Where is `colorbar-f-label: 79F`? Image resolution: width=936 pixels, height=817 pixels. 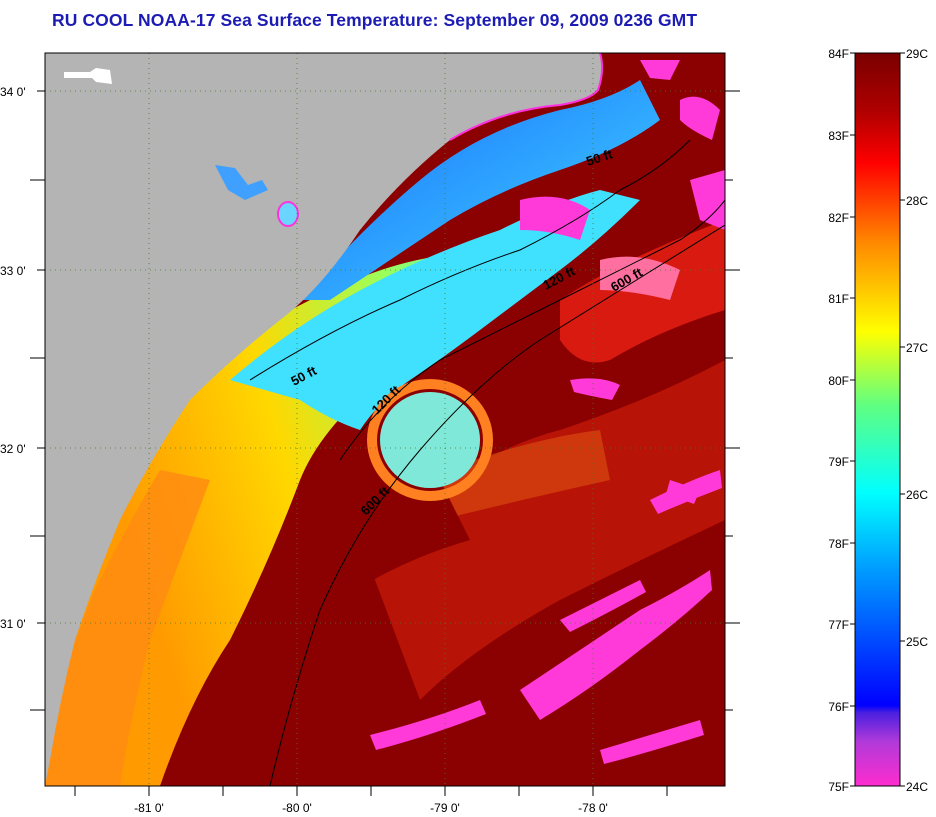
colorbar-f-label: 79F is located at coordinates (838, 462).